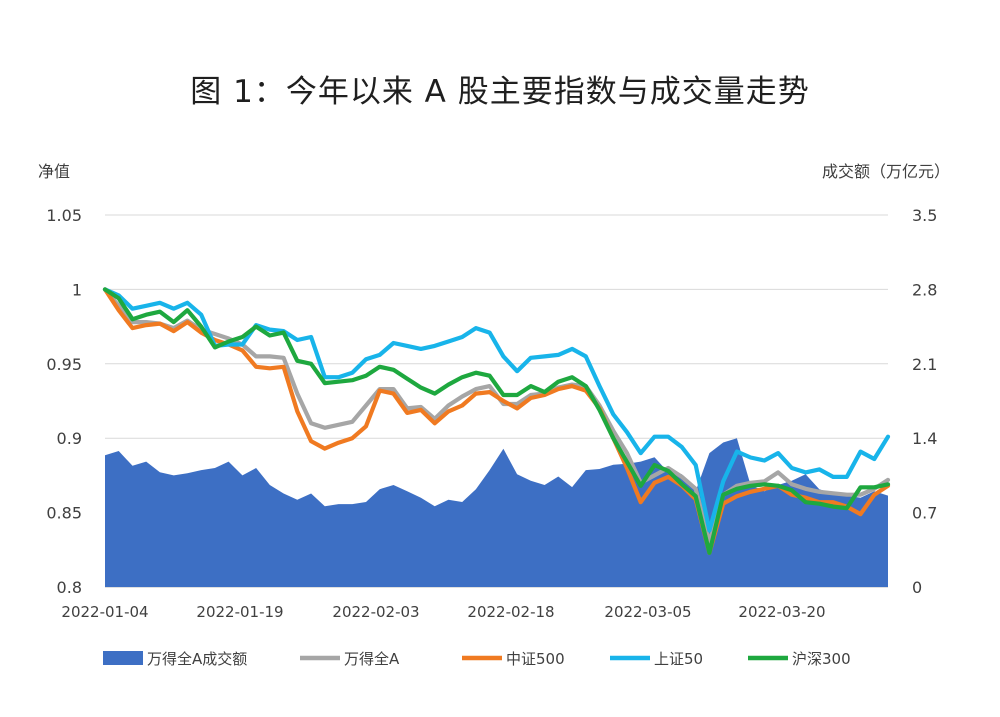 The height and width of the screenshot is (717, 1000). I want to click on x-tick-label: 2022-01-19, so click(239, 612).